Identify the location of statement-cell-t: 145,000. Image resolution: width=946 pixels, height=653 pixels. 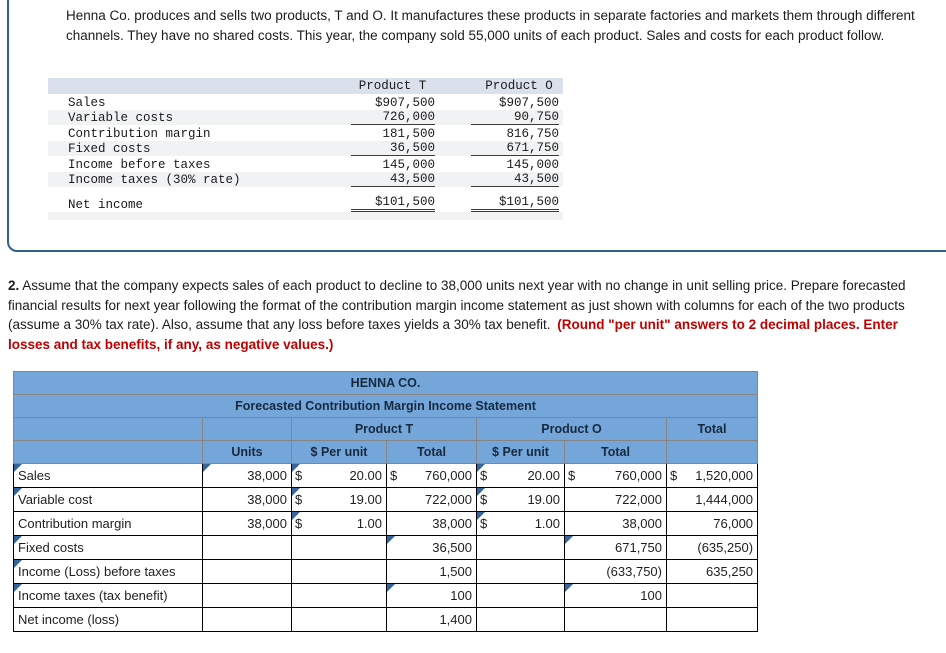
(382, 165).